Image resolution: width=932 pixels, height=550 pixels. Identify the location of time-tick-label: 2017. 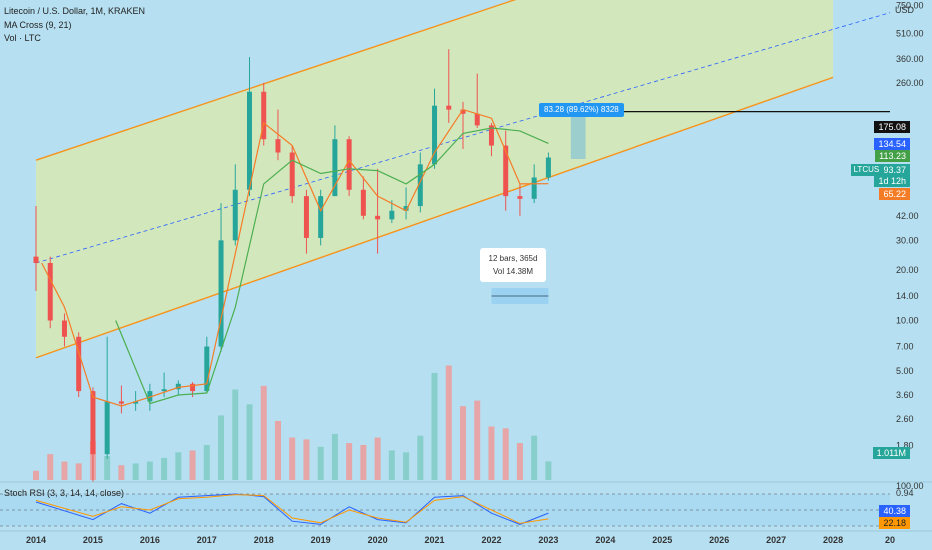
(207, 540).